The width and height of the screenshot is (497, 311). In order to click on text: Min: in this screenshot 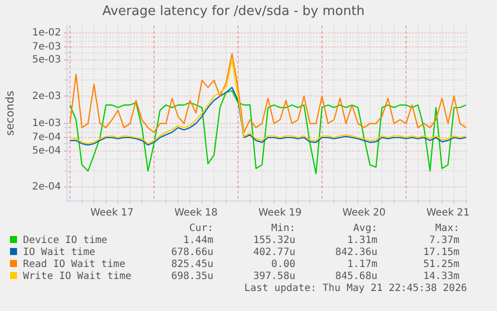, I will do `click(283, 228)`.